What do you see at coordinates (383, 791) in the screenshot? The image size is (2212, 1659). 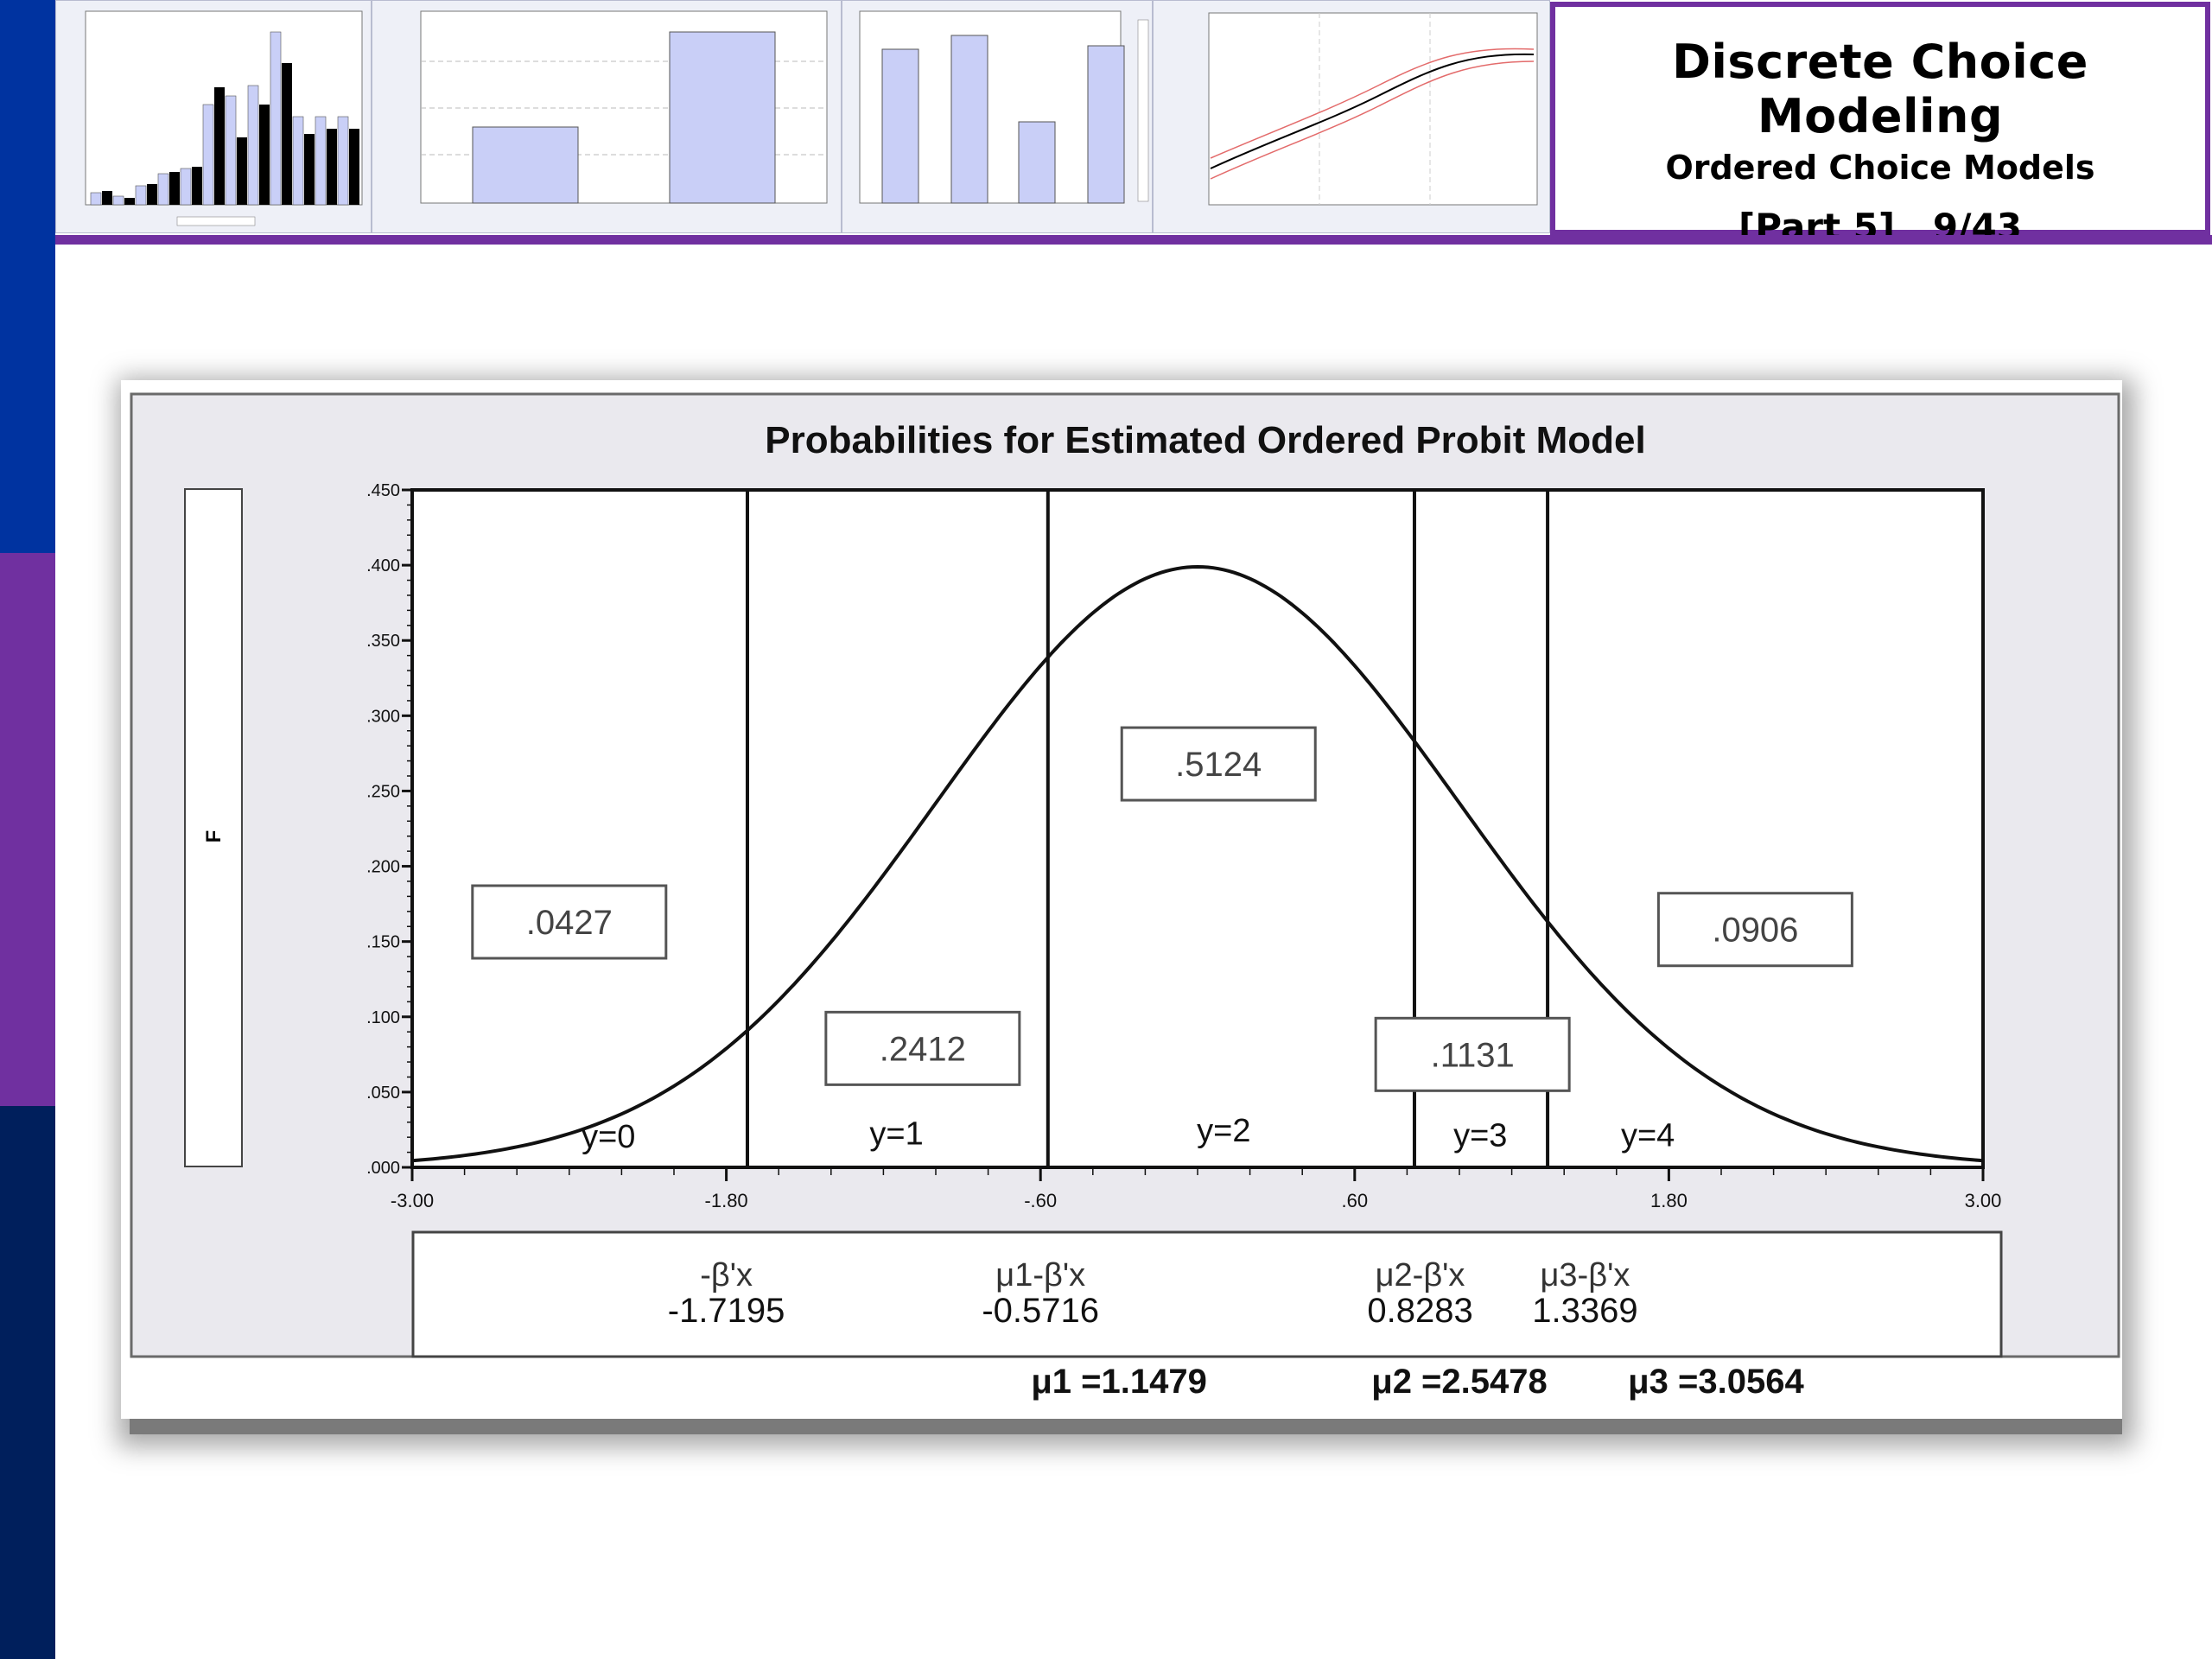 I see `y-tick-label-5: .250` at bounding box center [383, 791].